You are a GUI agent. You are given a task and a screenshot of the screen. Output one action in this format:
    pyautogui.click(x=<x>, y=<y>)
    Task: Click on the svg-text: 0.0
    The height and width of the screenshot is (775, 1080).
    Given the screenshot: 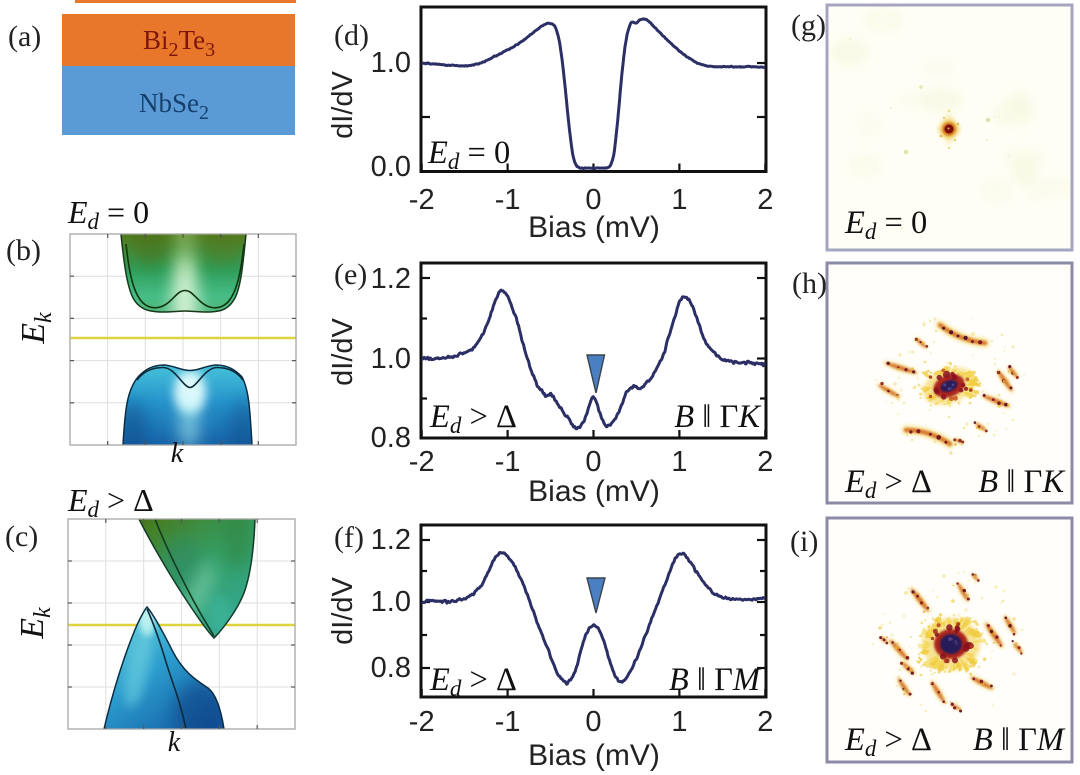 What is the action you would take?
    pyautogui.click(x=391, y=167)
    